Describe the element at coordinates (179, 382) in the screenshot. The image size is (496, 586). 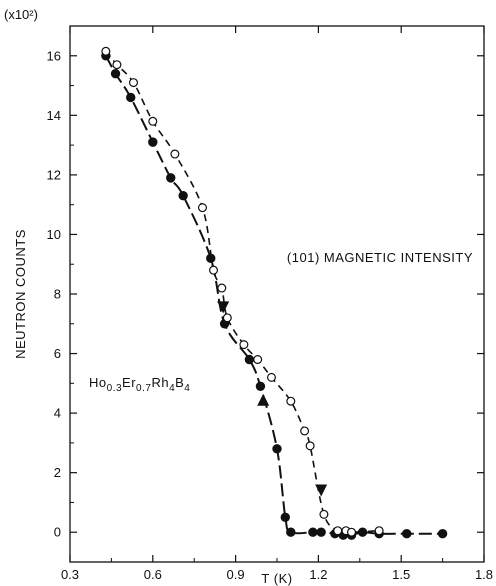
I see `compound-b: B` at that location.